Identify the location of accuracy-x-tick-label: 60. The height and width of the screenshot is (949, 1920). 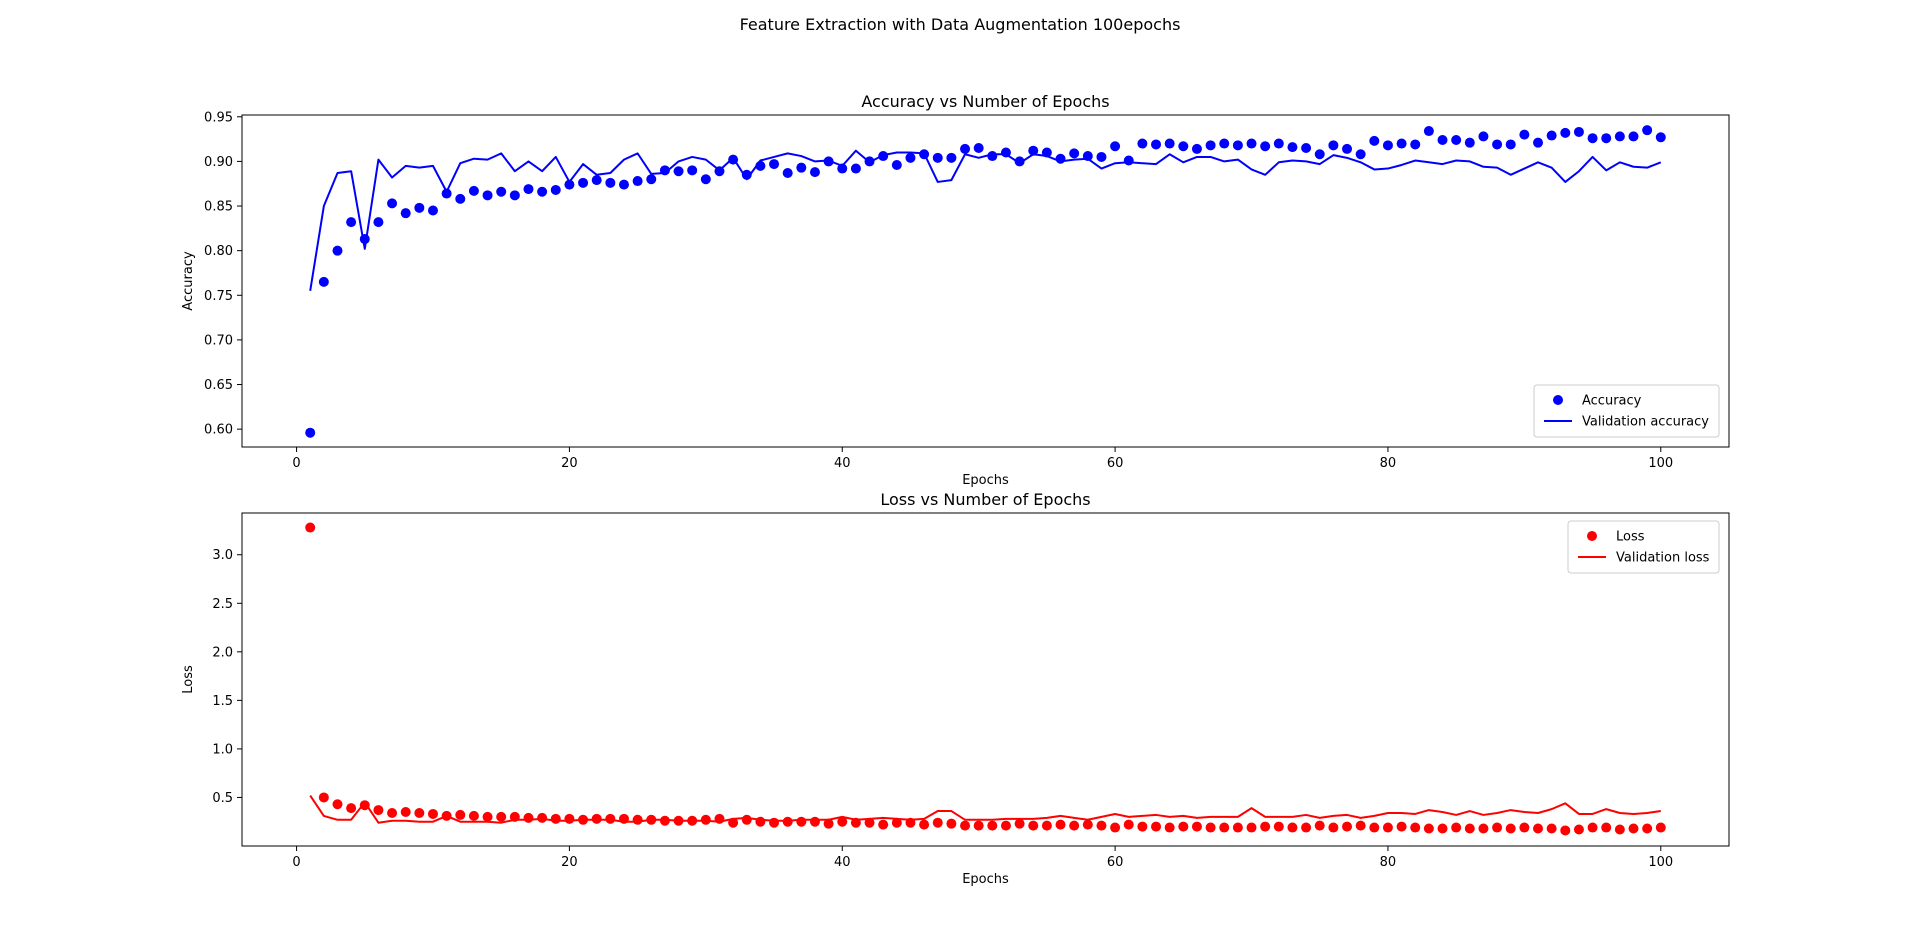
(1115, 463).